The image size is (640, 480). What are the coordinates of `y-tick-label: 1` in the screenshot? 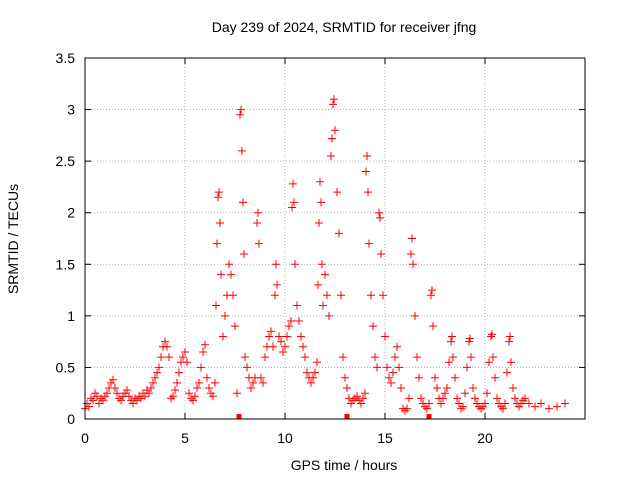 It's located at (71, 316).